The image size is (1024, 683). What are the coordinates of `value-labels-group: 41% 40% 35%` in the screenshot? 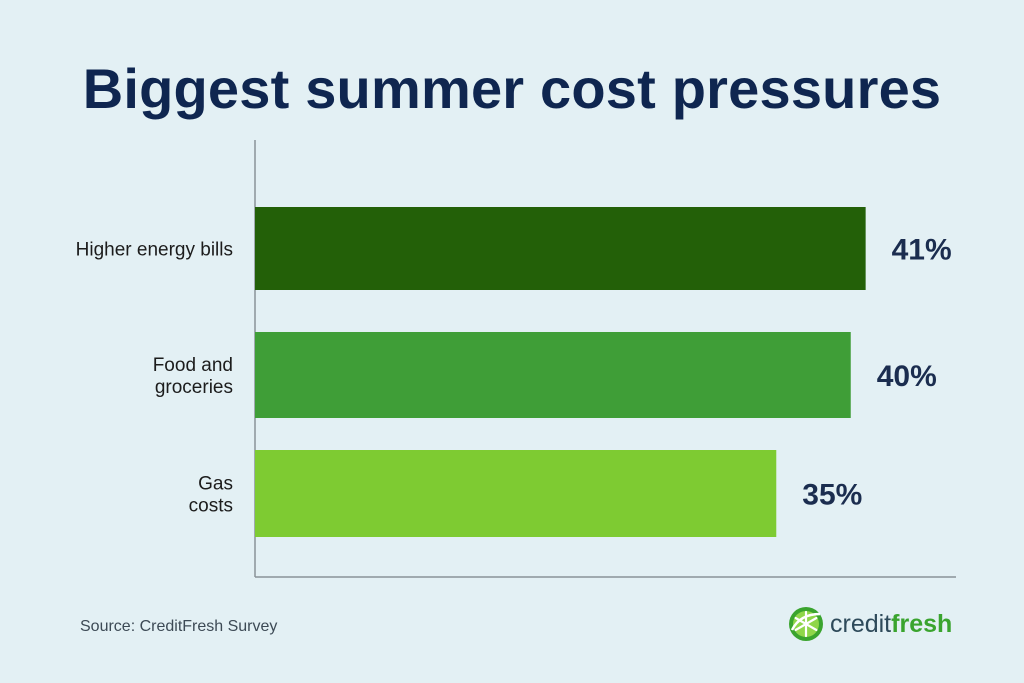 It's located at (876, 373).